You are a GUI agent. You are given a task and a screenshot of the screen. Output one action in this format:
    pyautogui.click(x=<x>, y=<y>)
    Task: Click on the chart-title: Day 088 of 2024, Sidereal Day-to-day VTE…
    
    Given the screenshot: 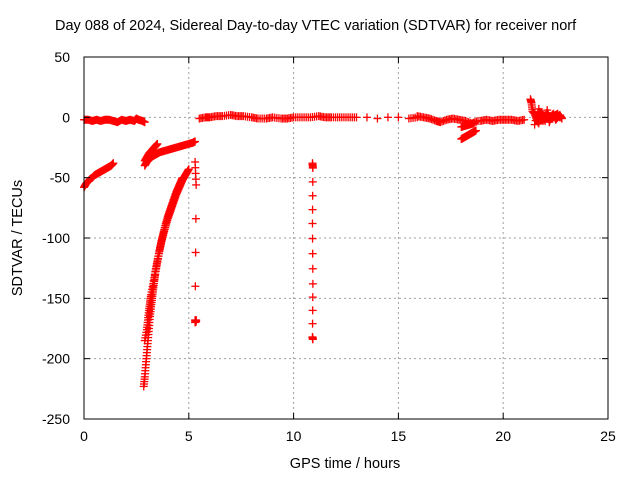 What is the action you would take?
    pyautogui.click(x=316, y=26)
    